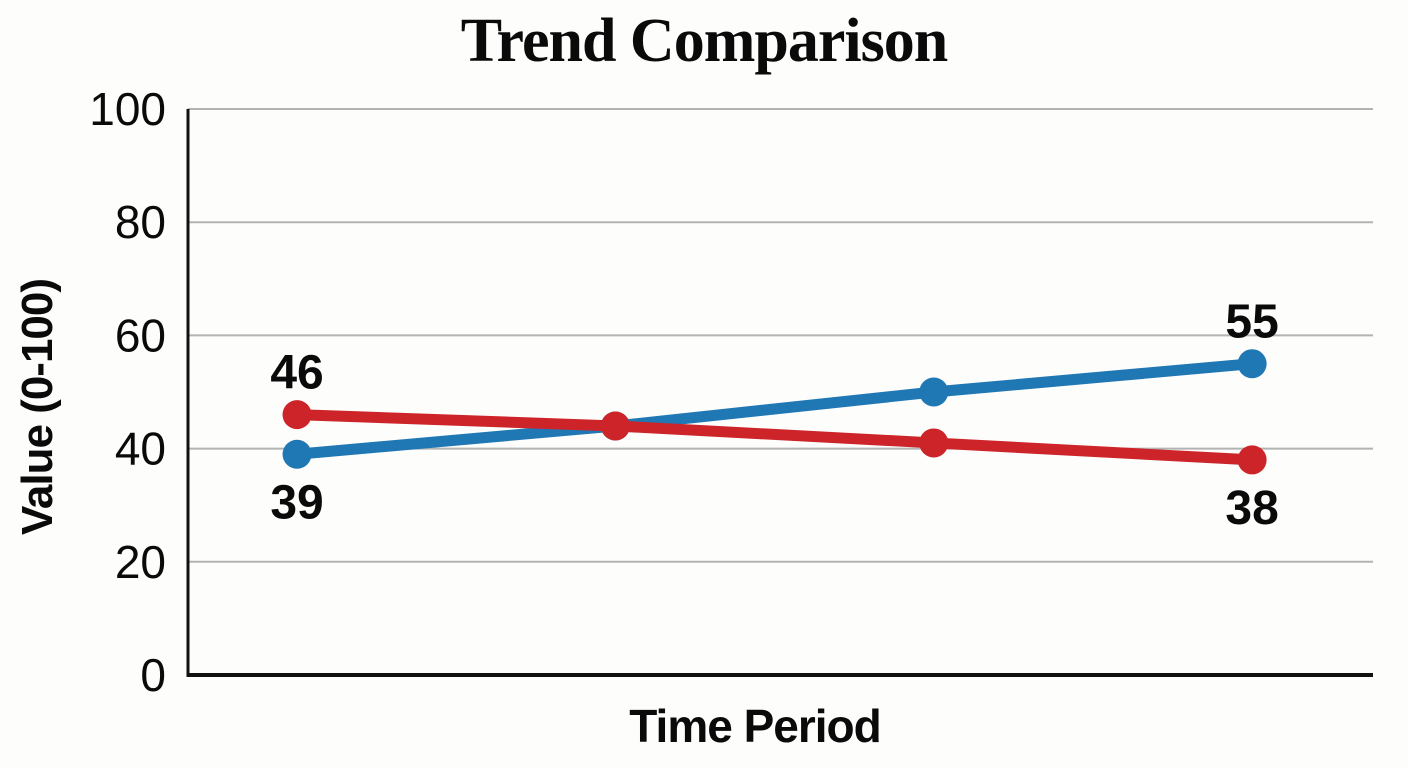 This screenshot has height=768, width=1408. What do you see at coordinates (153, 675) in the screenshot?
I see `y-tick-label-0: 0` at bounding box center [153, 675].